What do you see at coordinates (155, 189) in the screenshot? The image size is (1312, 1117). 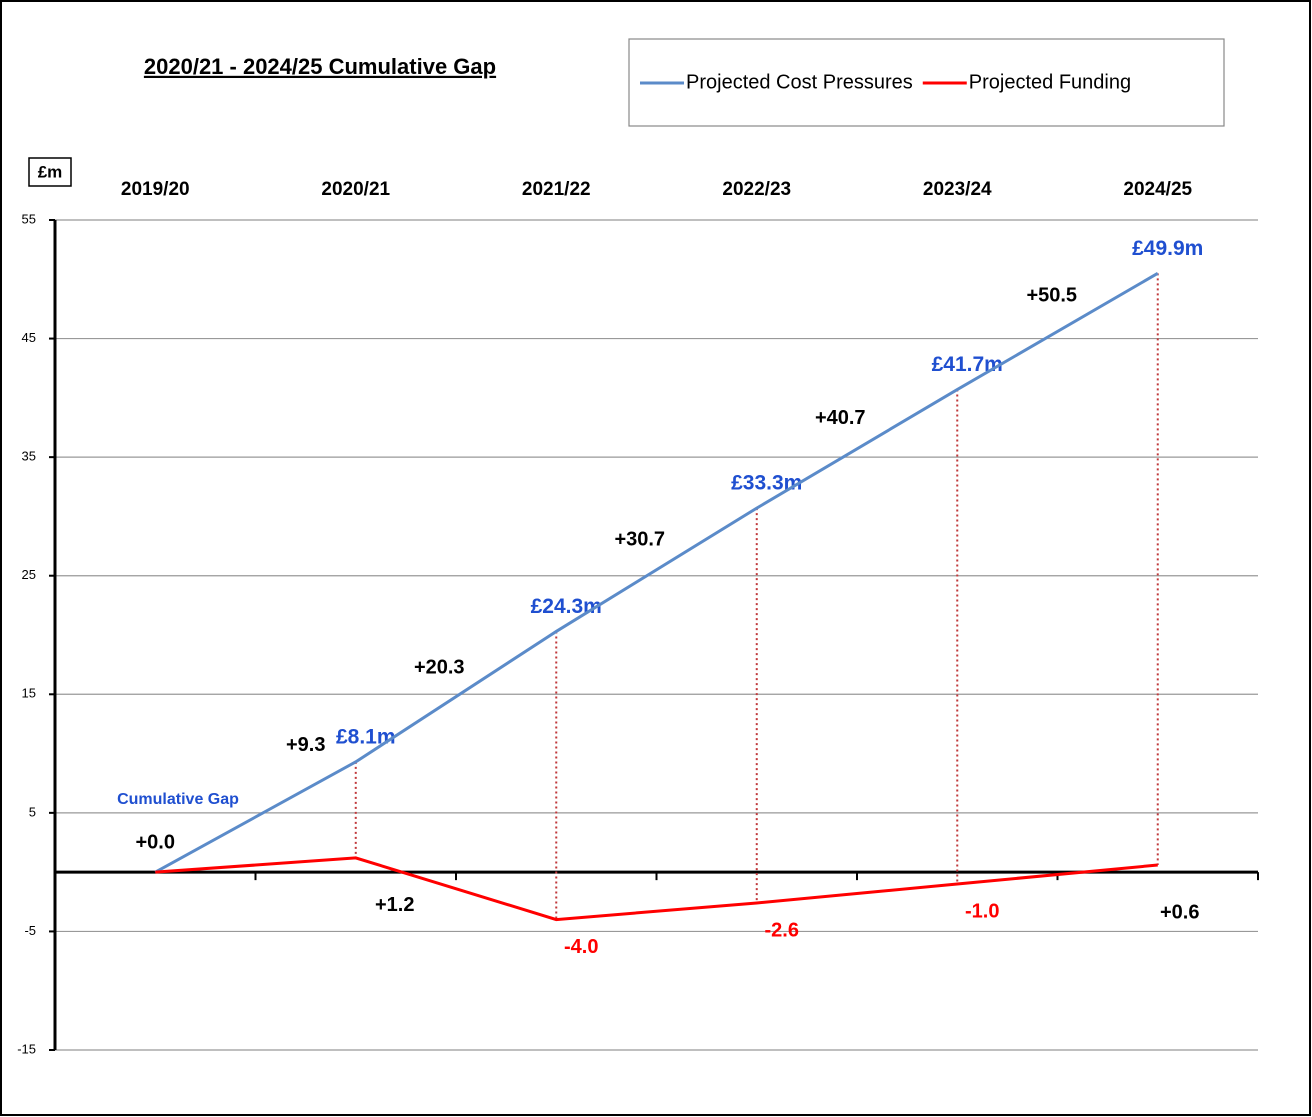 I see `x-tick-label: 2019/20` at bounding box center [155, 189].